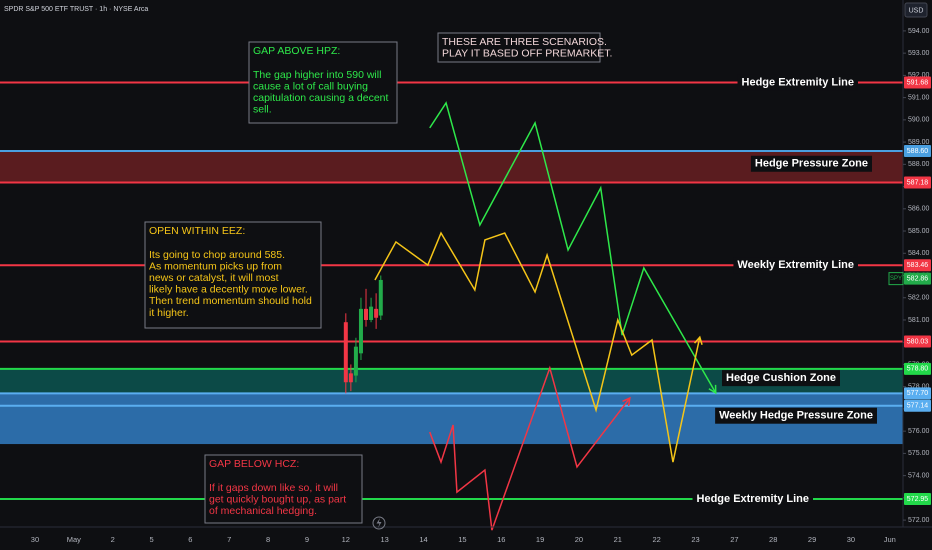 The image size is (932, 550). I want to click on price-tag-label: 591.68, so click(918, 82).